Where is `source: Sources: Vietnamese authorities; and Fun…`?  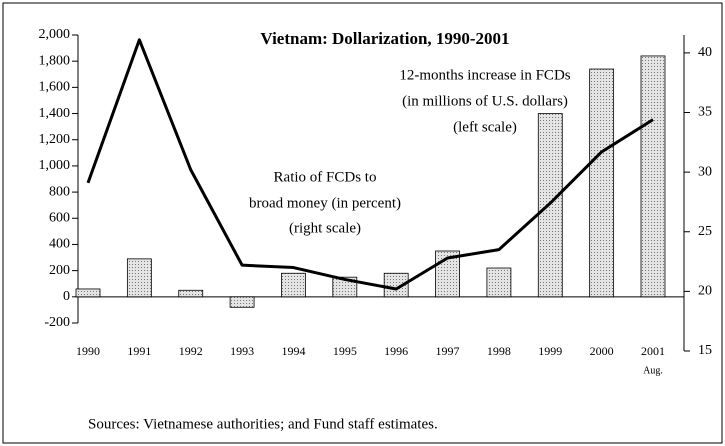
source: Sources: Vietnamese authorities; and Fun… is located at coordinates (263, 424).